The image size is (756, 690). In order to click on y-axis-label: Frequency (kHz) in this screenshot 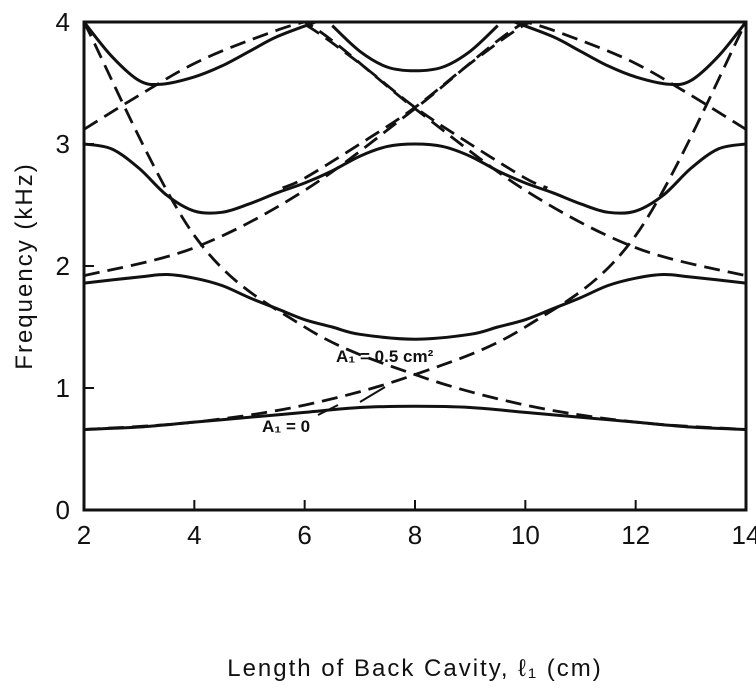, I will do `click(24, 265)`.